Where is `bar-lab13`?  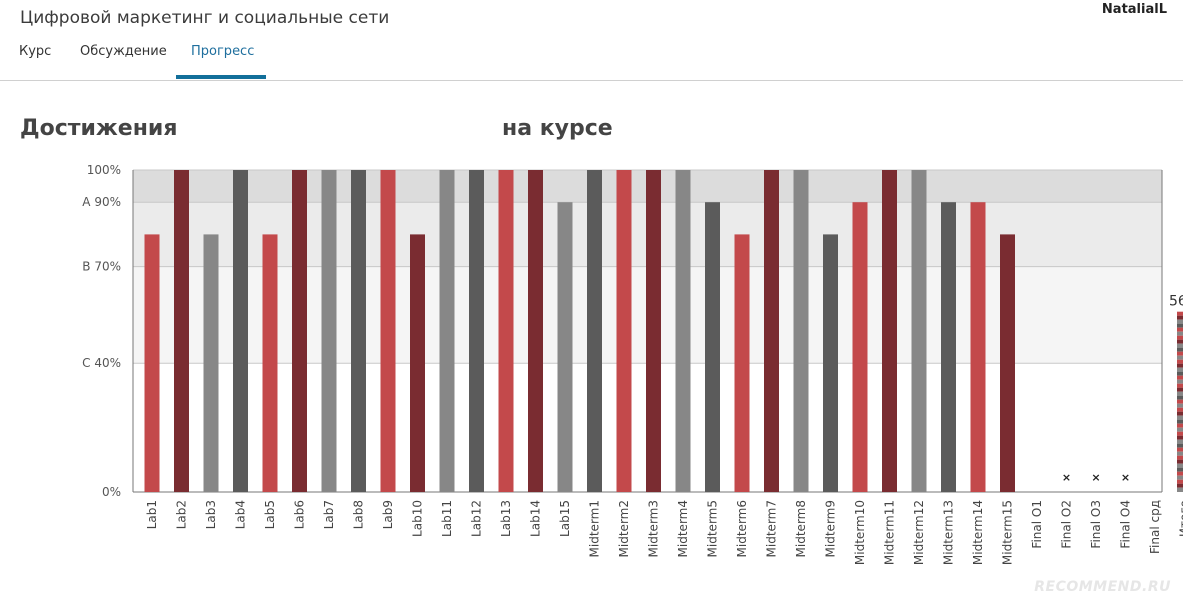 bar-lab13 is located at coordinates (506, 331).